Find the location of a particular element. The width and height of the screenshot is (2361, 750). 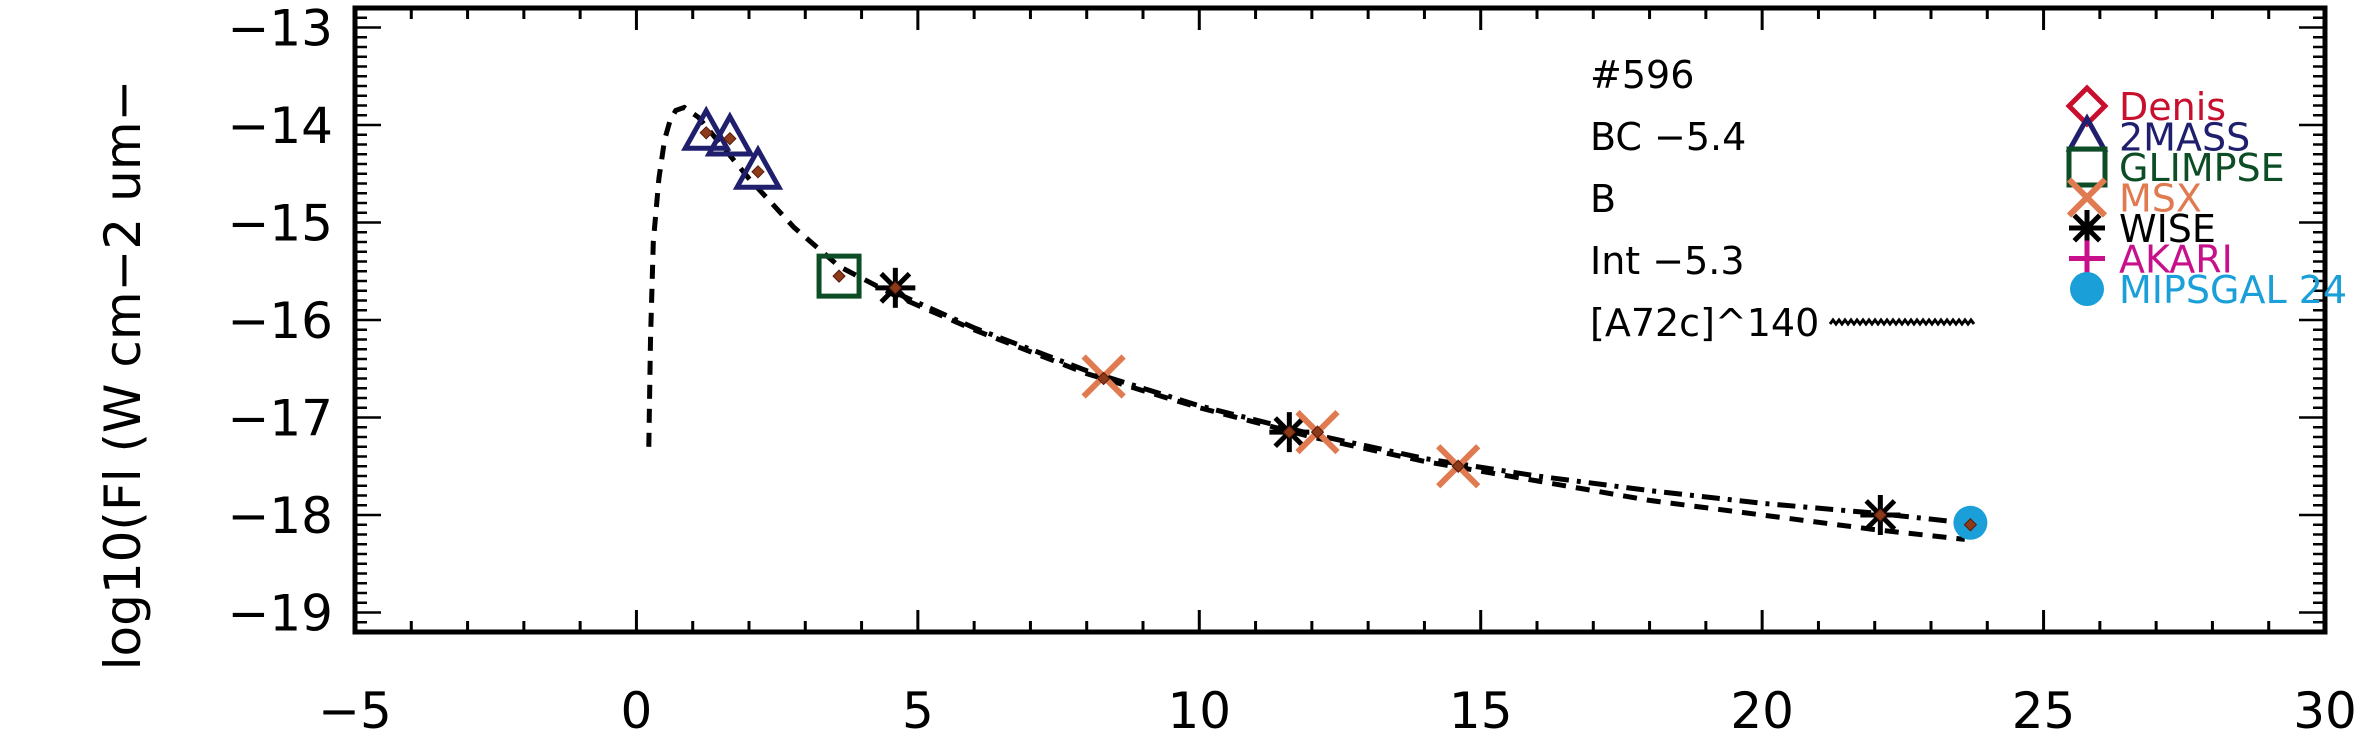

x-tick-label: −5 is located at coordinates (355, 711).